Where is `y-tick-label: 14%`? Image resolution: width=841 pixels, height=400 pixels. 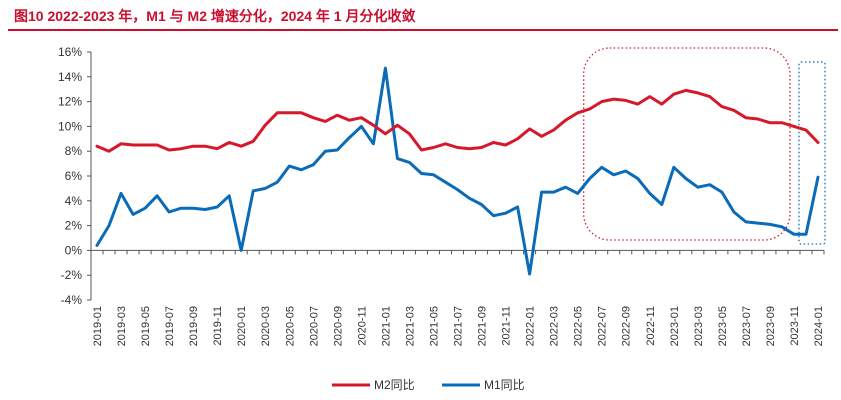
y-tick-label: 14% is located at coordinates (70, 77).